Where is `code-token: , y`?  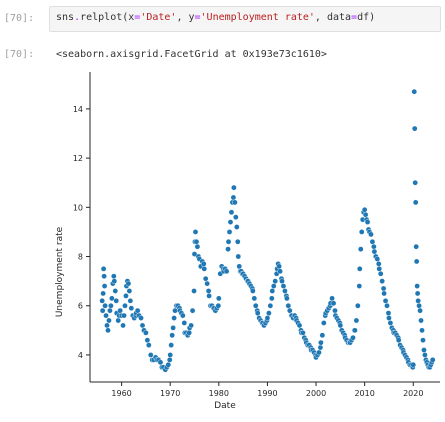 code-token: , y is located at coordinates (185, 17).